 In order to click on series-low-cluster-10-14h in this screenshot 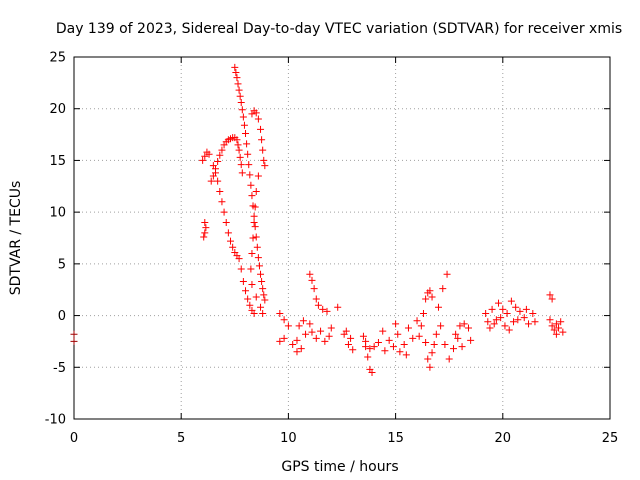, I will do `click(316, 313)`.